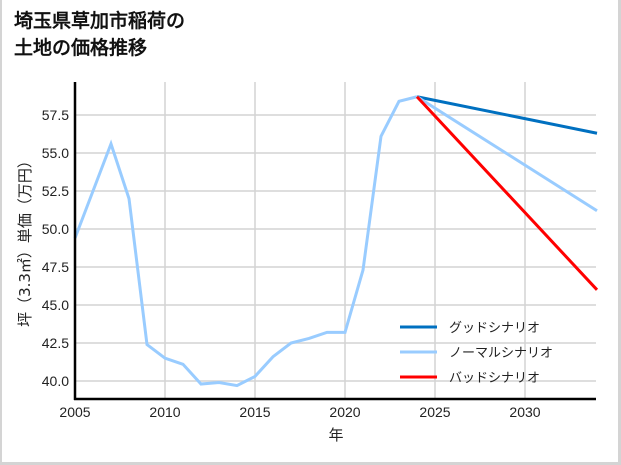 The height and width of the screenshot is (465, 621). What do you see at coordinates (99, 35) in the screenshot?
I see `chart-title: 埼玉県草加市稲荷の 土地の価格推移` at bounding box center [99, 35].